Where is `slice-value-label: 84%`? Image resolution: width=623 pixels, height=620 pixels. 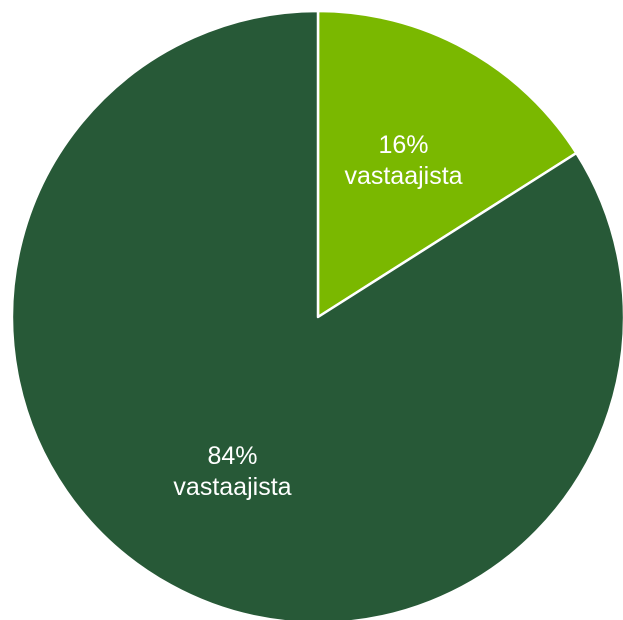 slice-value-label: 84% is located at coordinates (232, 456).